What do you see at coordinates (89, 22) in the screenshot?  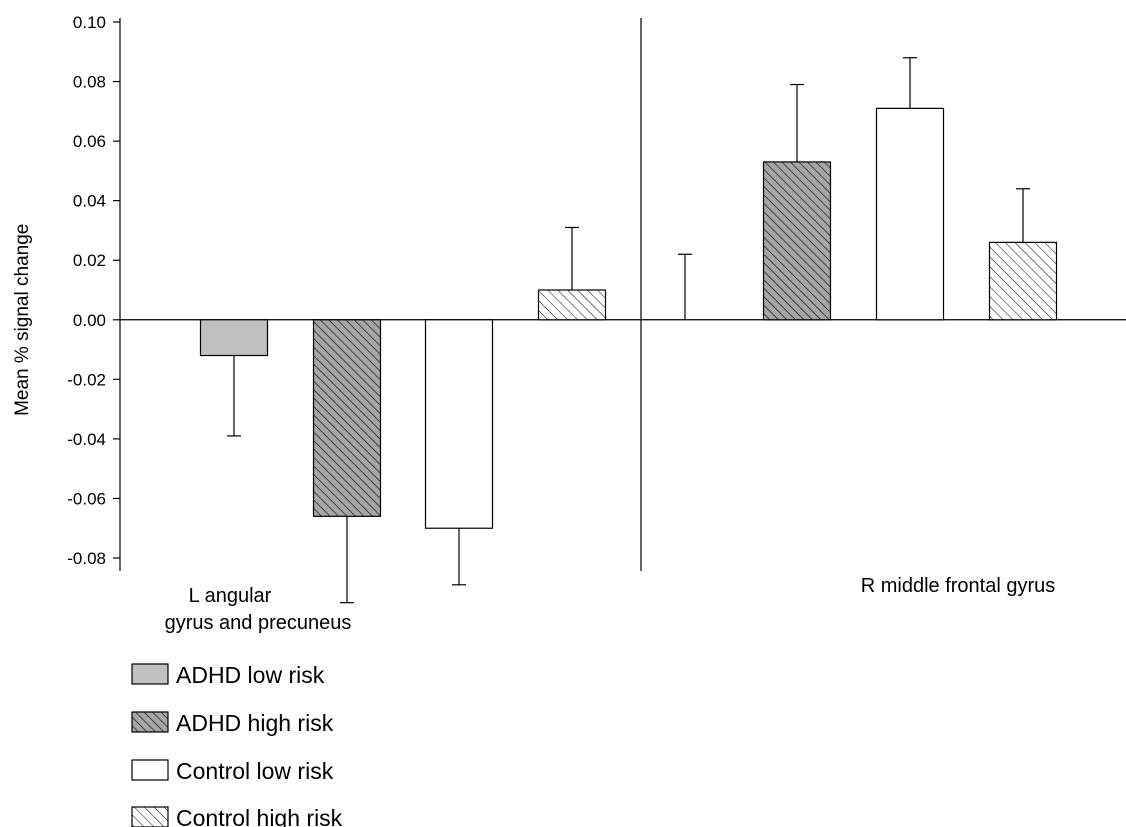 I see `y-tick-label: 0.10` at bounding box center [89, 22].